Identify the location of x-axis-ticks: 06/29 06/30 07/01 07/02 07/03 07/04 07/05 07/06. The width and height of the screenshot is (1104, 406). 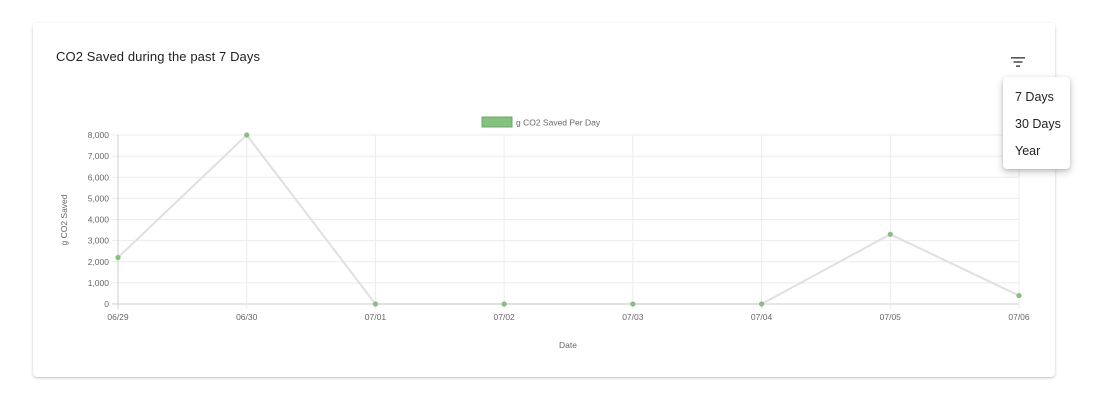
(568, 317).